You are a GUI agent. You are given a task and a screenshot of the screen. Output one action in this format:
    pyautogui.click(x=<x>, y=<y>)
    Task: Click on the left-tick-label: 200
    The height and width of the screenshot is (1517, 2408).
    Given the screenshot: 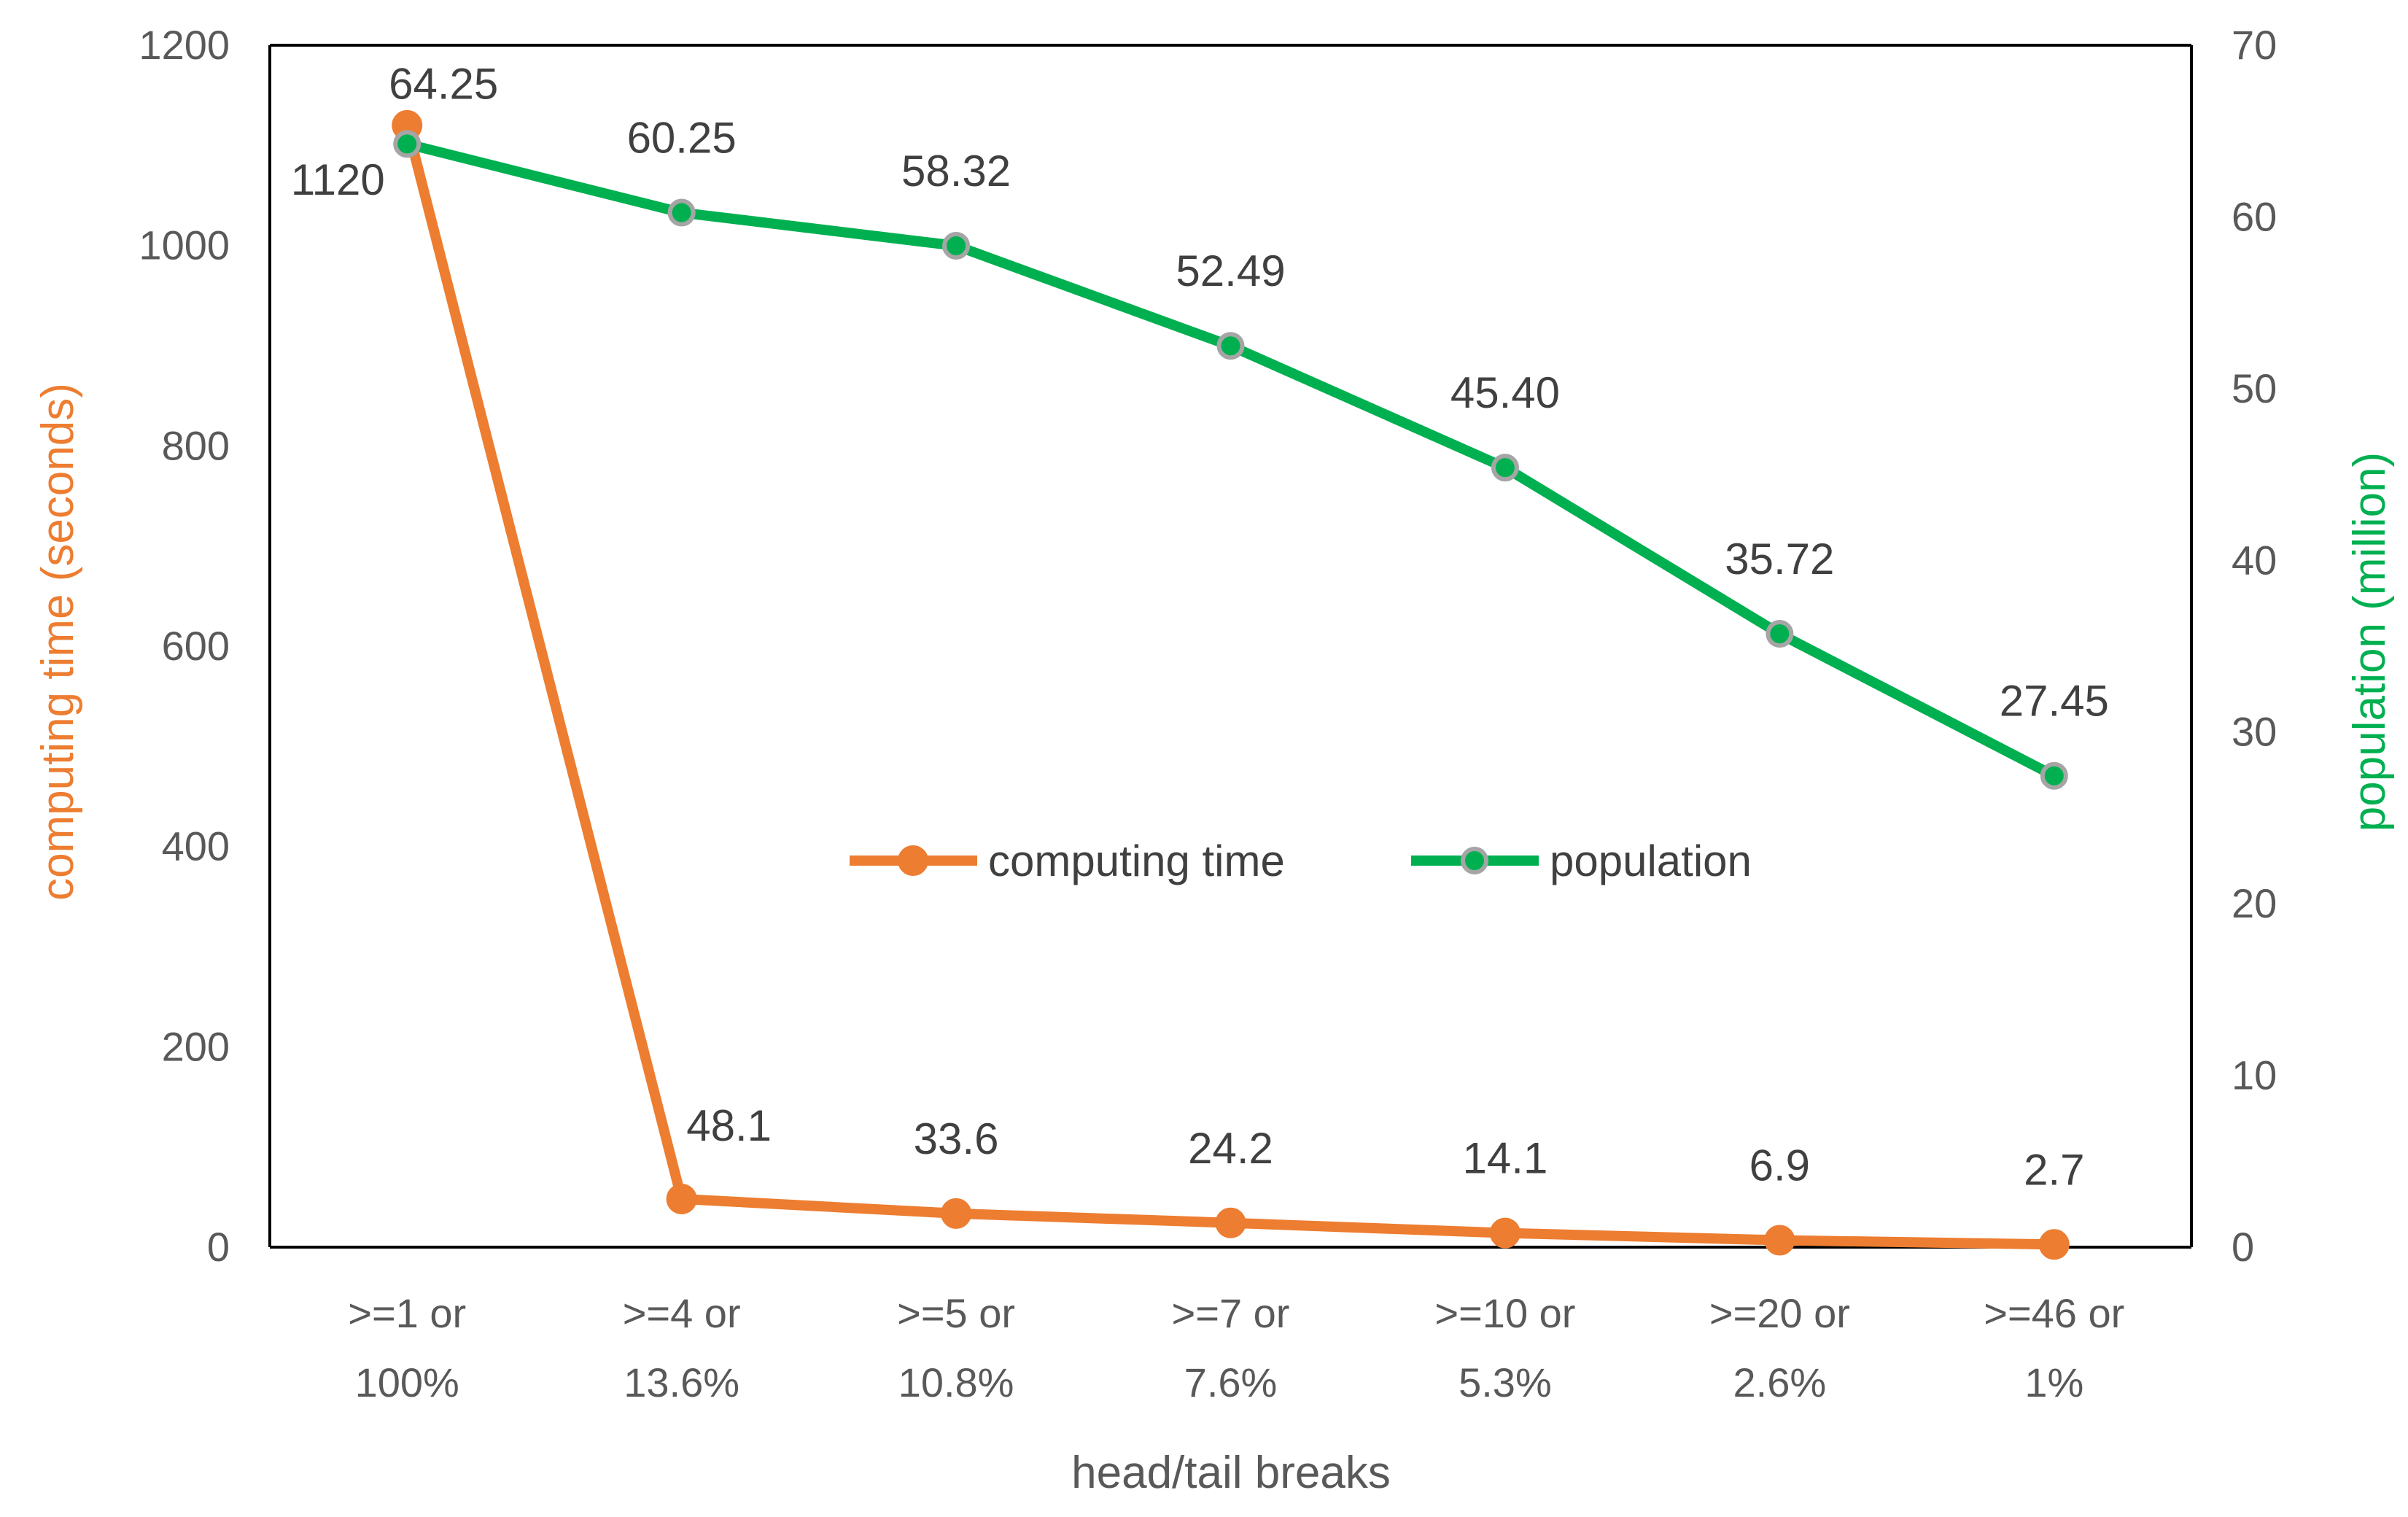 What is the action you would take?
    pyautogui.click(x=196, y=1046)
    